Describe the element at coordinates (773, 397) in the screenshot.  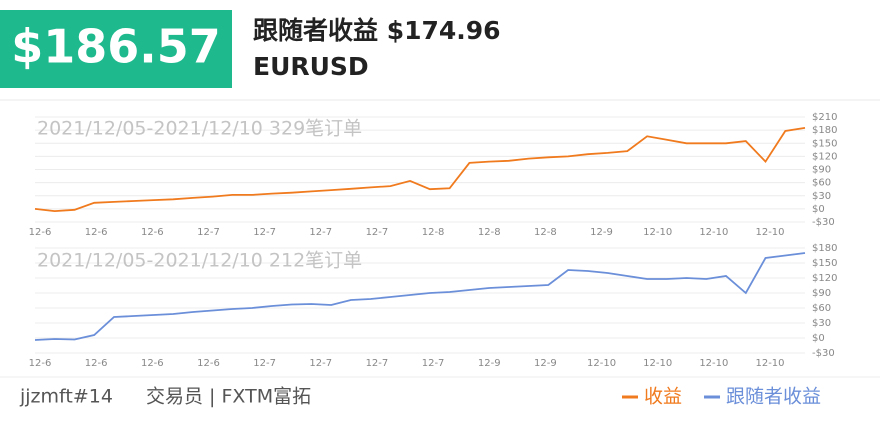
I see `legend-label: 跟随者收益` at that location.